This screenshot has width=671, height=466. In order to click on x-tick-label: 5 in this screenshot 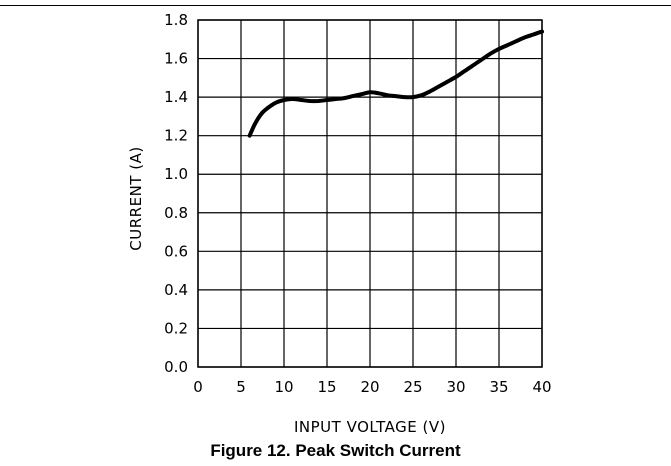, I will do `click(241, 387)`.